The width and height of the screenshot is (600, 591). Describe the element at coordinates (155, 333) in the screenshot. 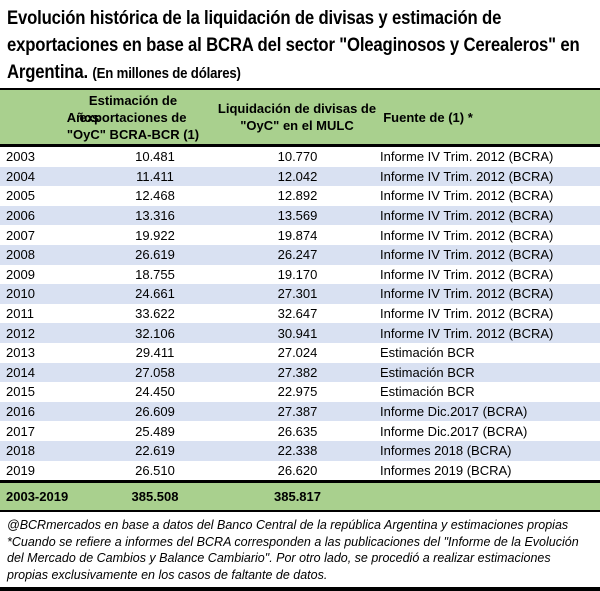

I see `cell-estimacion: 32.106` at that location.